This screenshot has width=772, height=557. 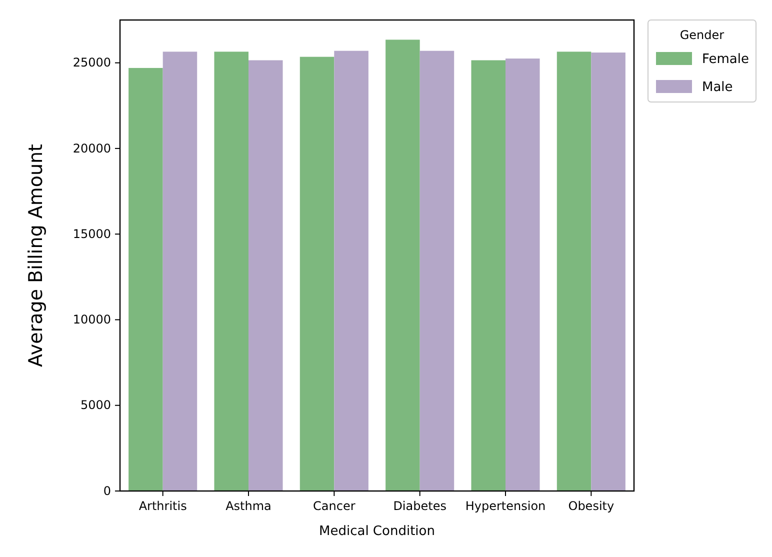 What do you see at coordinates (91, 233) in the screenshot?
I see `y-tick-label: 15000` at bounding box center [91, 233].